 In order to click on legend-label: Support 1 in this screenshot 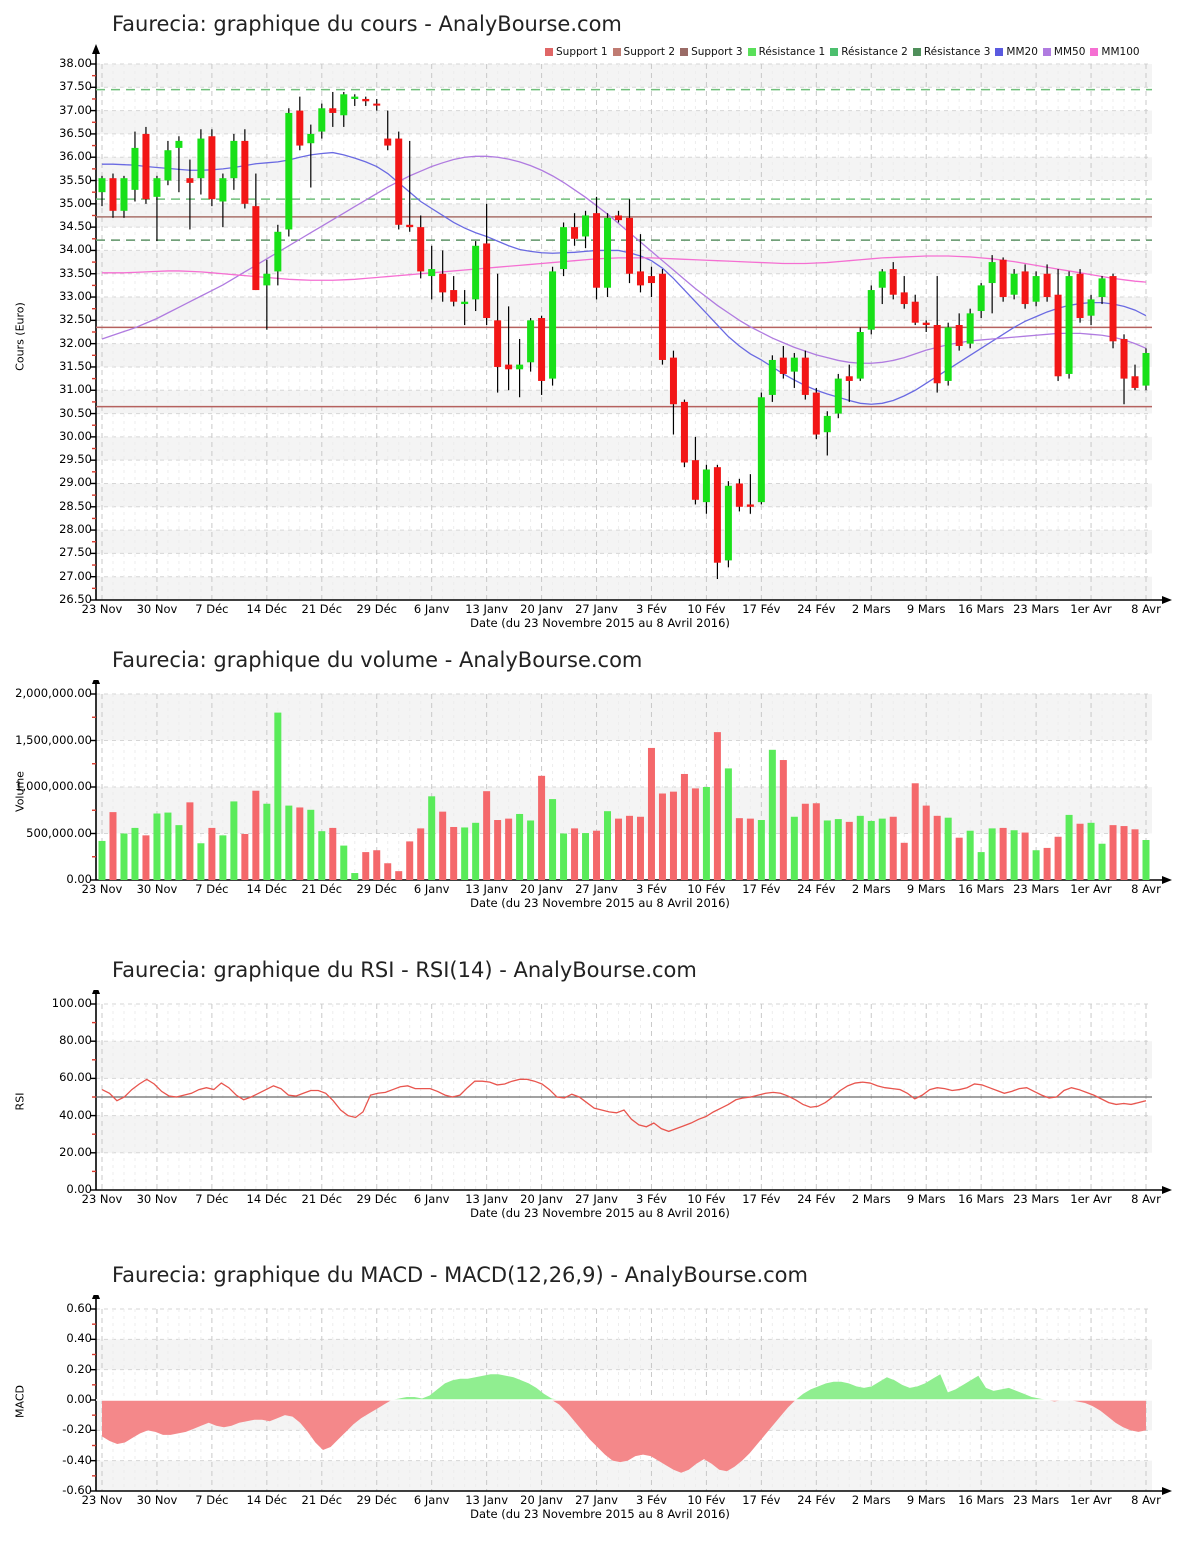, I will do `click(582, 52)`.